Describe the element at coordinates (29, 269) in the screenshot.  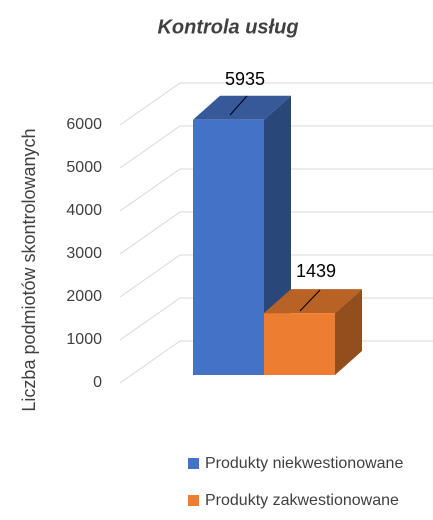
I see `y-axis-label: Liczba podmiotów skontrolowanych` at that location.